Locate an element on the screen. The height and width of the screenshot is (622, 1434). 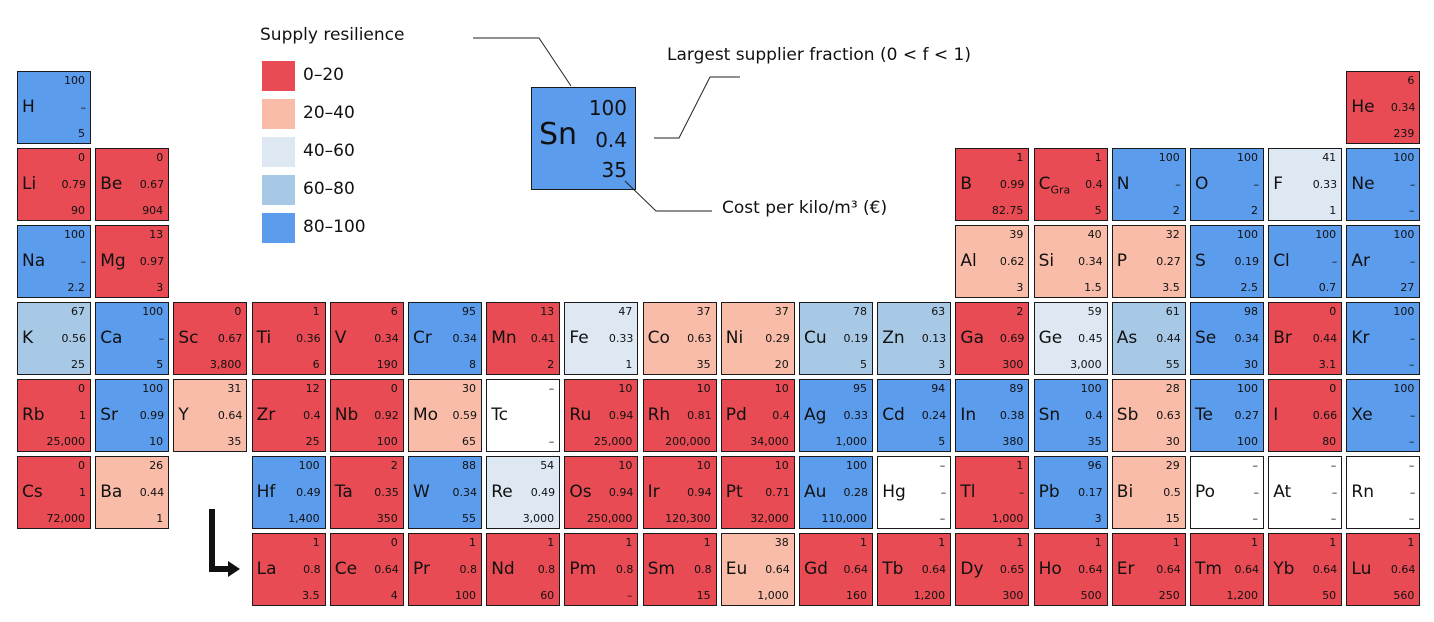
cost-value: 190 is located at coordinates (387, 364).